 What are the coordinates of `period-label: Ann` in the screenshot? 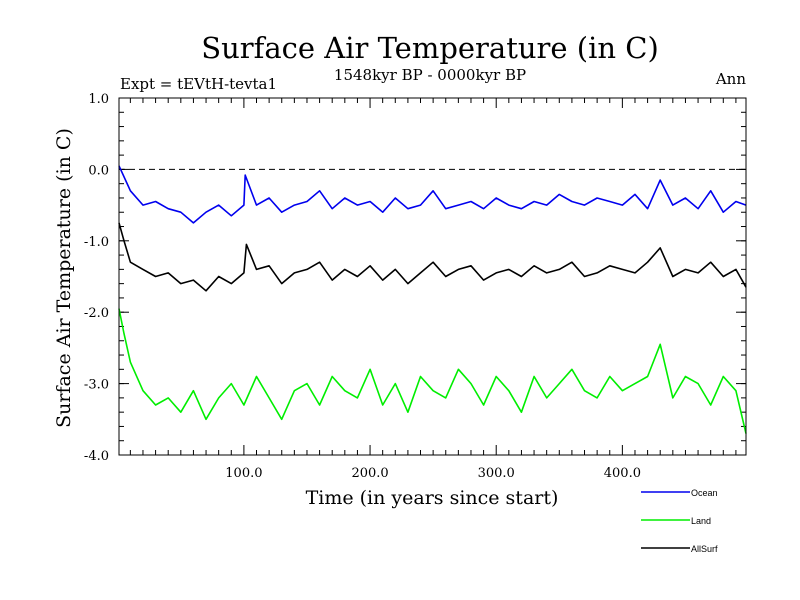 It's located at (730, 79).